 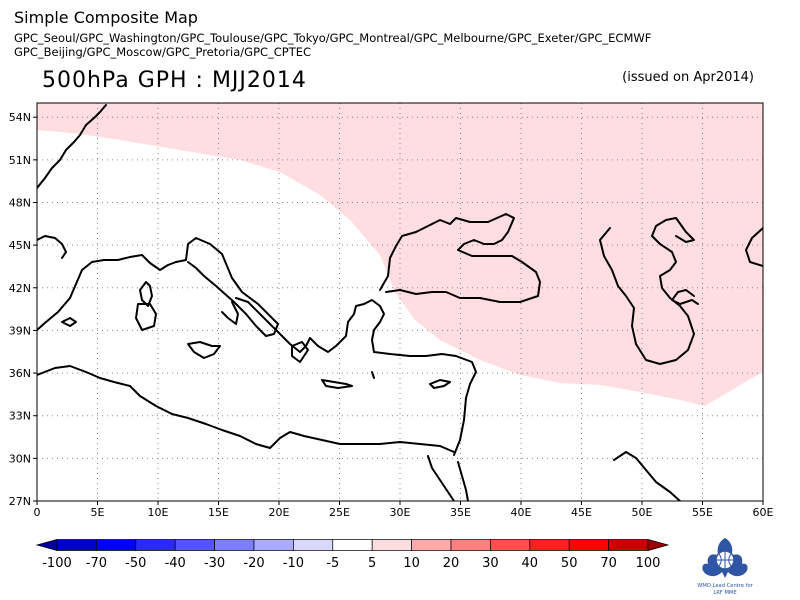 I want to click on lon-tick-label: 20E, so click(x=279, y=512).